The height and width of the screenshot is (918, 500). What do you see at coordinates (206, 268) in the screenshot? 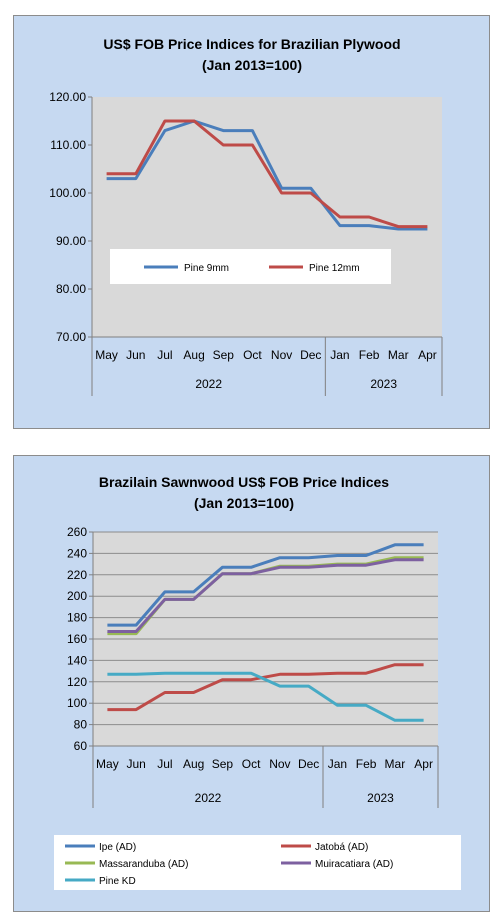
I see `legend-label: Pine 9mm` at bounding box center [206, 268].